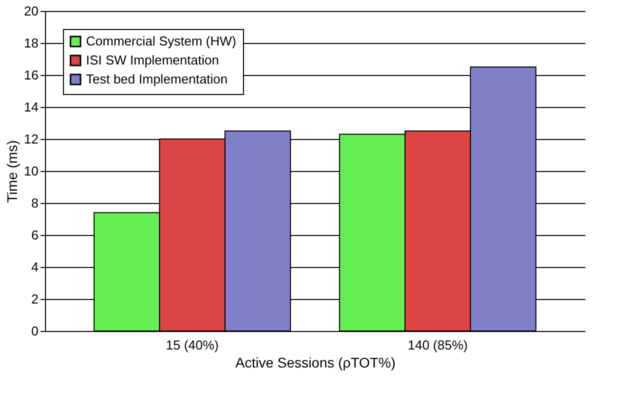 This screenshot has height=408, width=635. Describe the element at coordinates (438, 345) in the screenshot. I see `x-tick-label: 140 (85%)` at that location.